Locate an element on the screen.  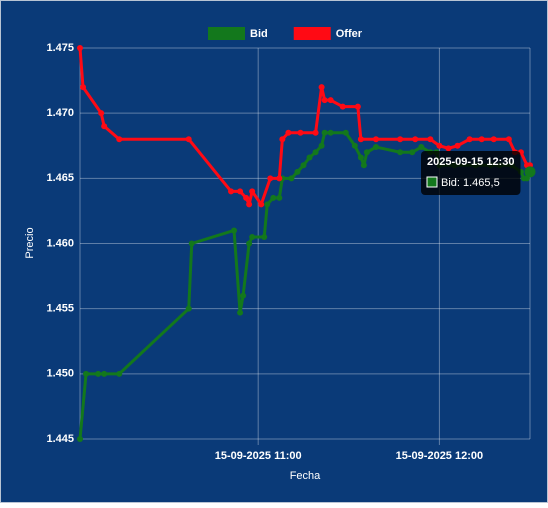
x-tick-label: 15-09-2025 12:00 is located at coordinates (439, 456).